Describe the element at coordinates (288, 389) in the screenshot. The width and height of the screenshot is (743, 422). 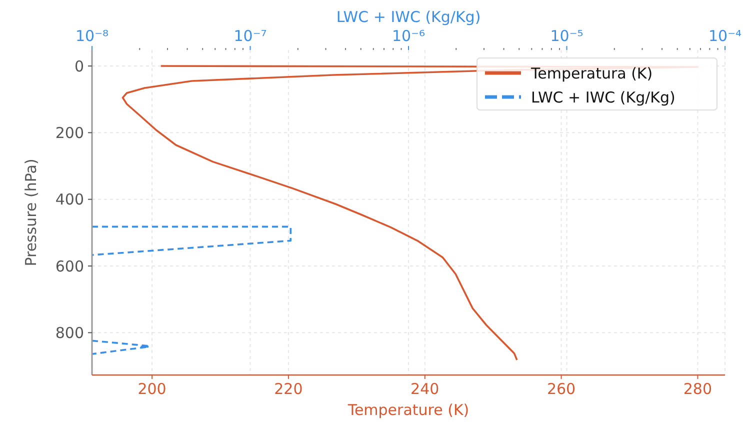
I see `x-tick-label: 220` at that location.